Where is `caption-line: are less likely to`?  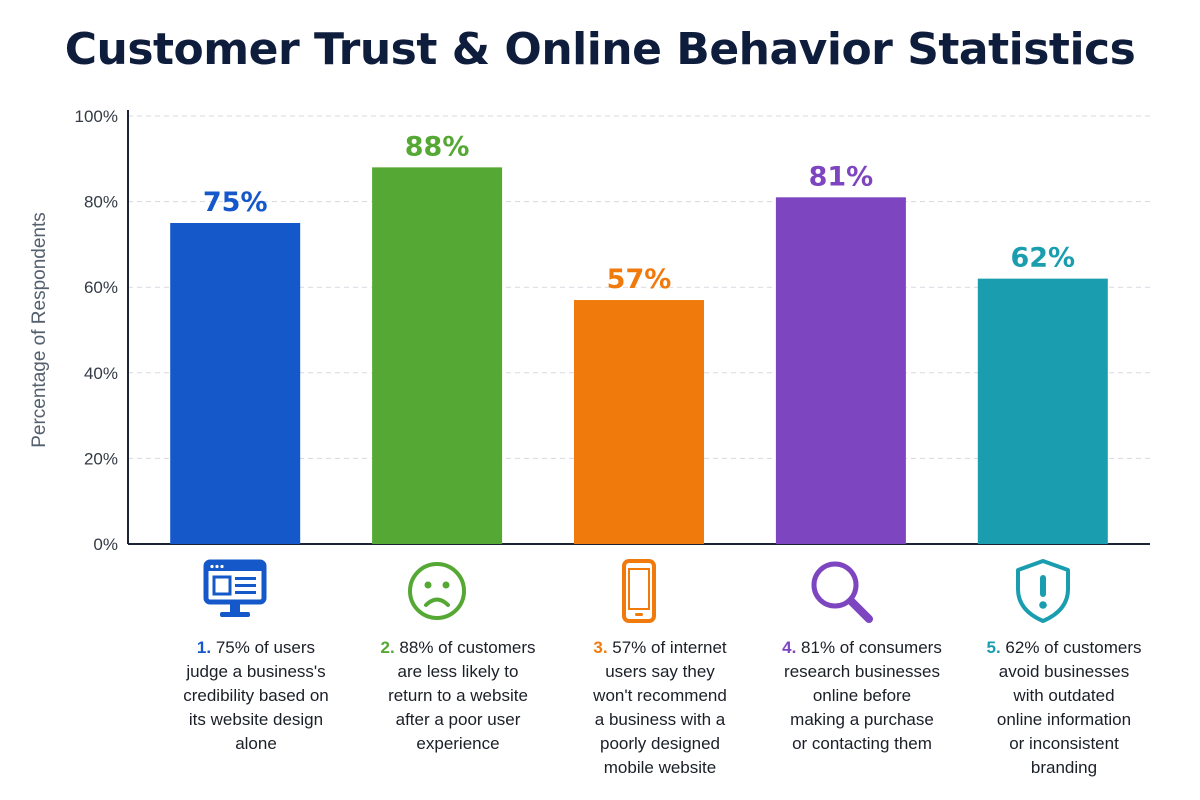
caption-line: are less likely to is located at coordinates (458, 672).